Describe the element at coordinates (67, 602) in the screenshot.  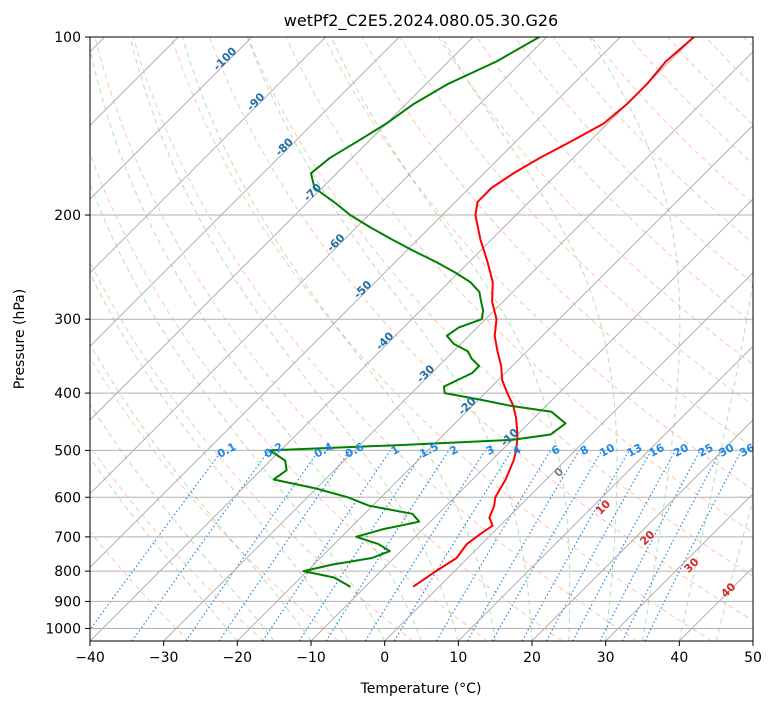
I see `y-tick-label: 900` at that location.